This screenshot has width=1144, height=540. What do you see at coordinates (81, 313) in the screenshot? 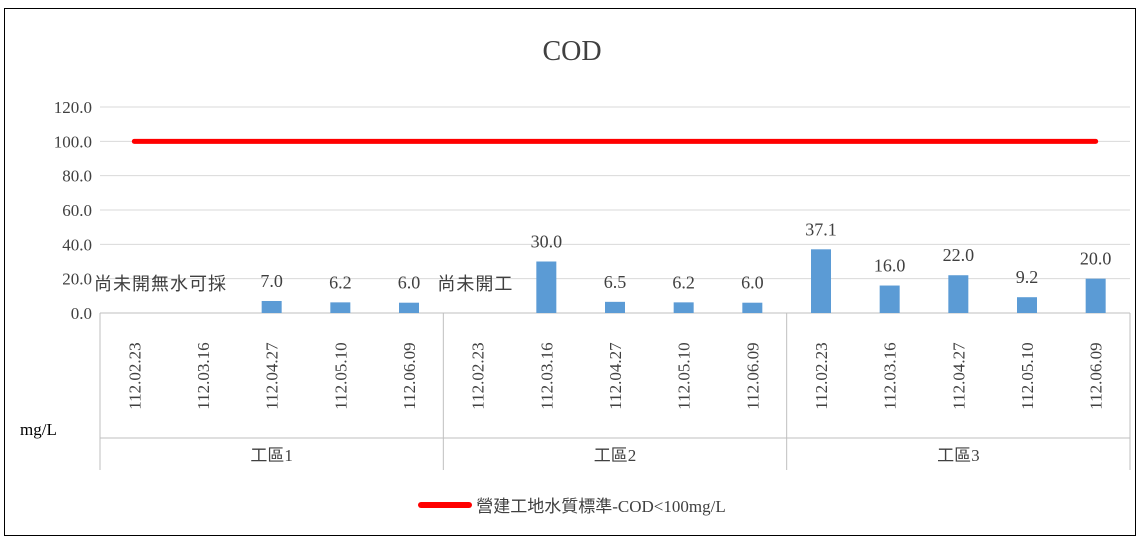
I see `y-tick-label: 0.0` at bounding box center [81, 313].